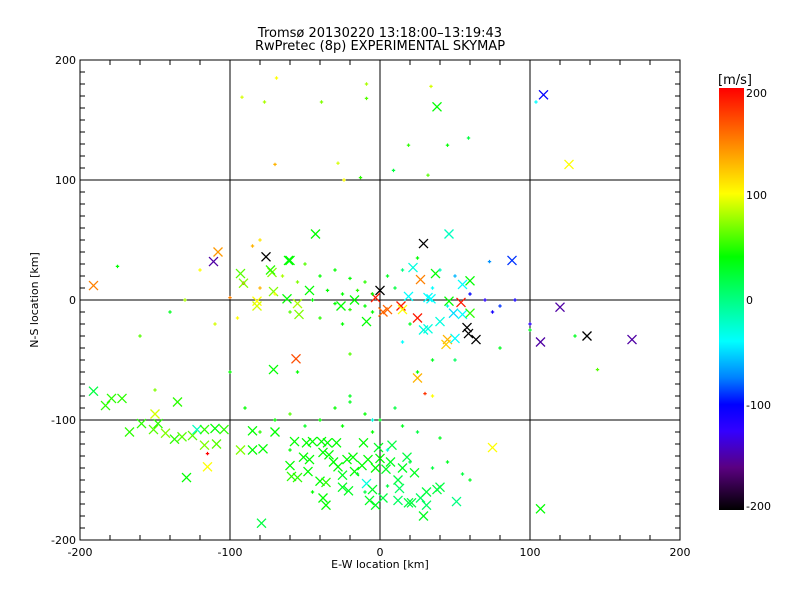  I want to click on colorbar-label: [m/s], so click(735, 80).